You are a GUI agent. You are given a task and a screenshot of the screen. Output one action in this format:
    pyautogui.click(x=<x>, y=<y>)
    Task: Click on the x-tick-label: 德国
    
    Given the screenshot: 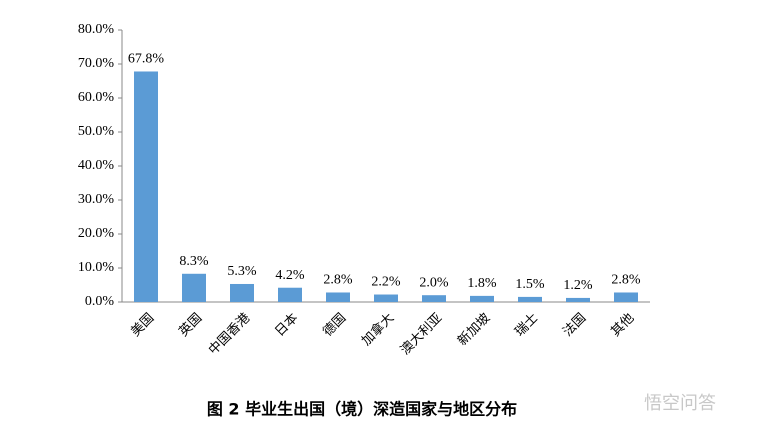 What is the action you would take?
    pyautogui.click(x=334, y=325)
    